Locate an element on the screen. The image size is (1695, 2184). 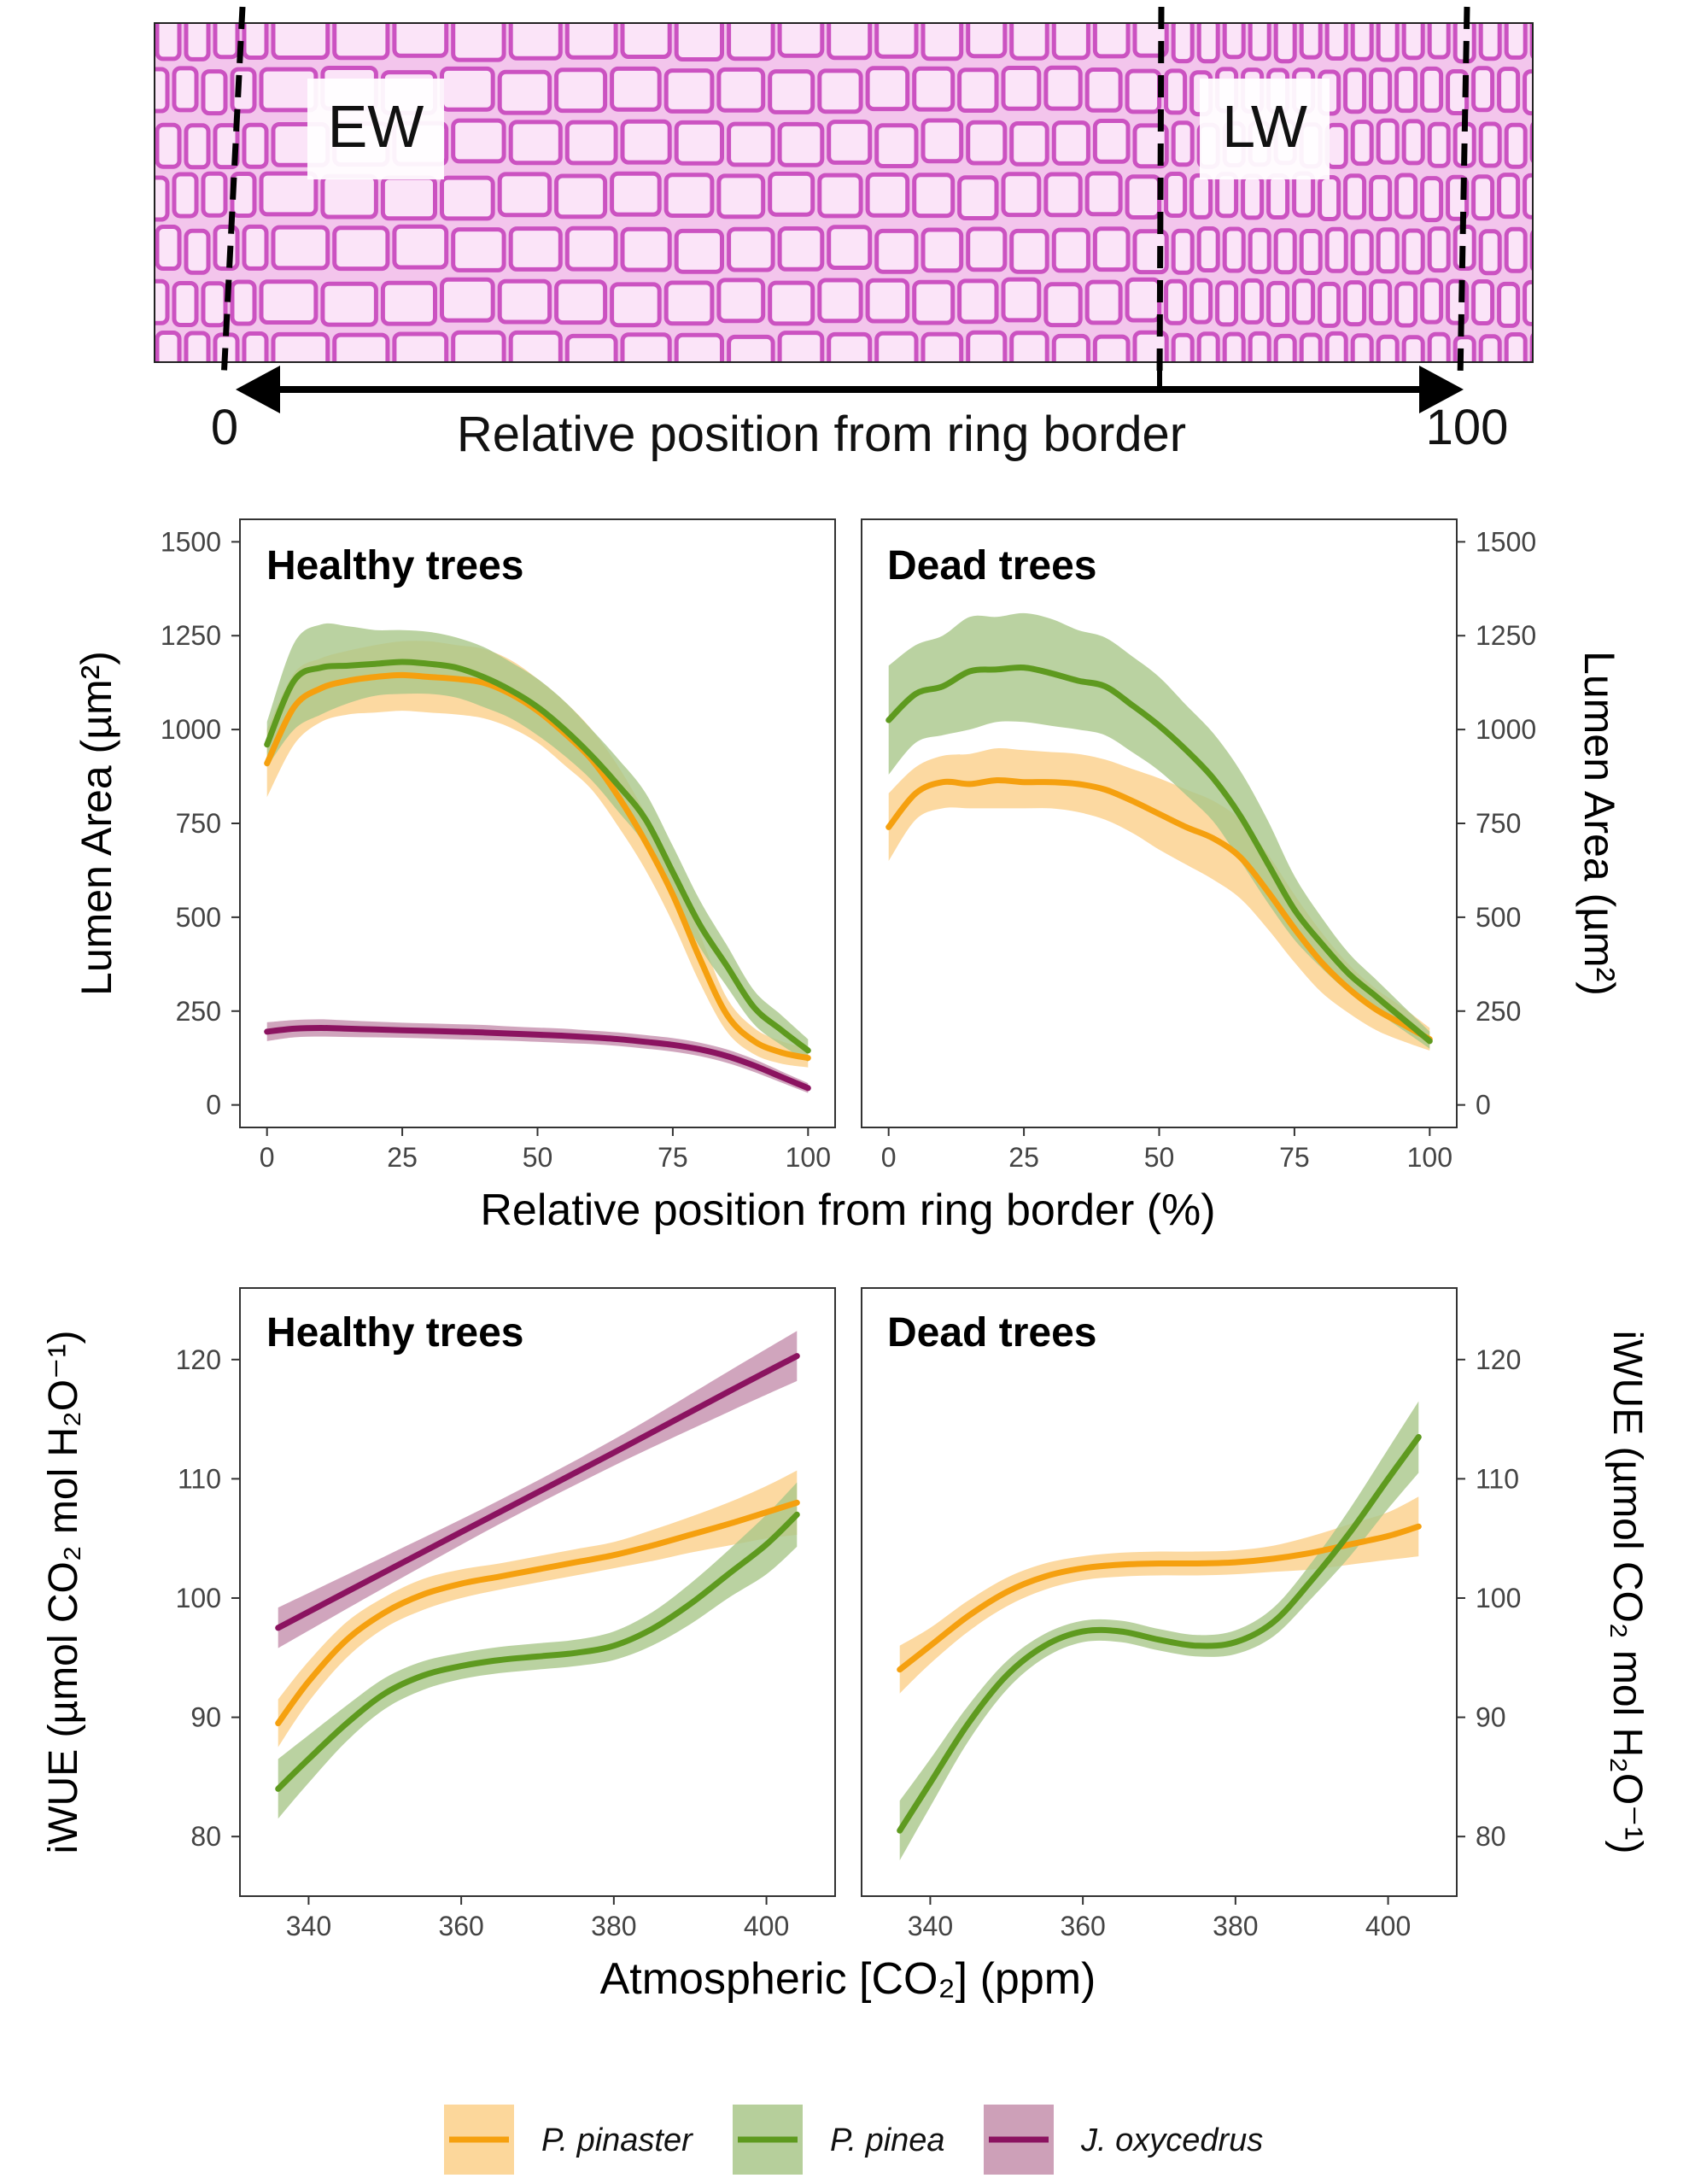
y-tick-label: 500 is located at coordinates (1498, 917).